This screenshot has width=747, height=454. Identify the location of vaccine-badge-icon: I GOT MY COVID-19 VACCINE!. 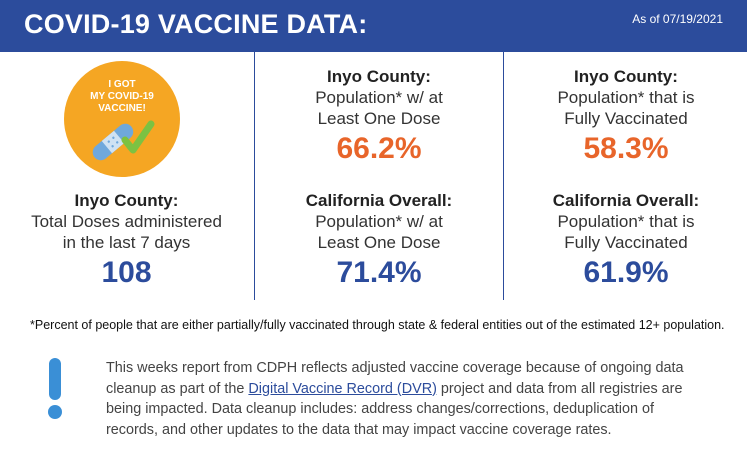
(122, 119).